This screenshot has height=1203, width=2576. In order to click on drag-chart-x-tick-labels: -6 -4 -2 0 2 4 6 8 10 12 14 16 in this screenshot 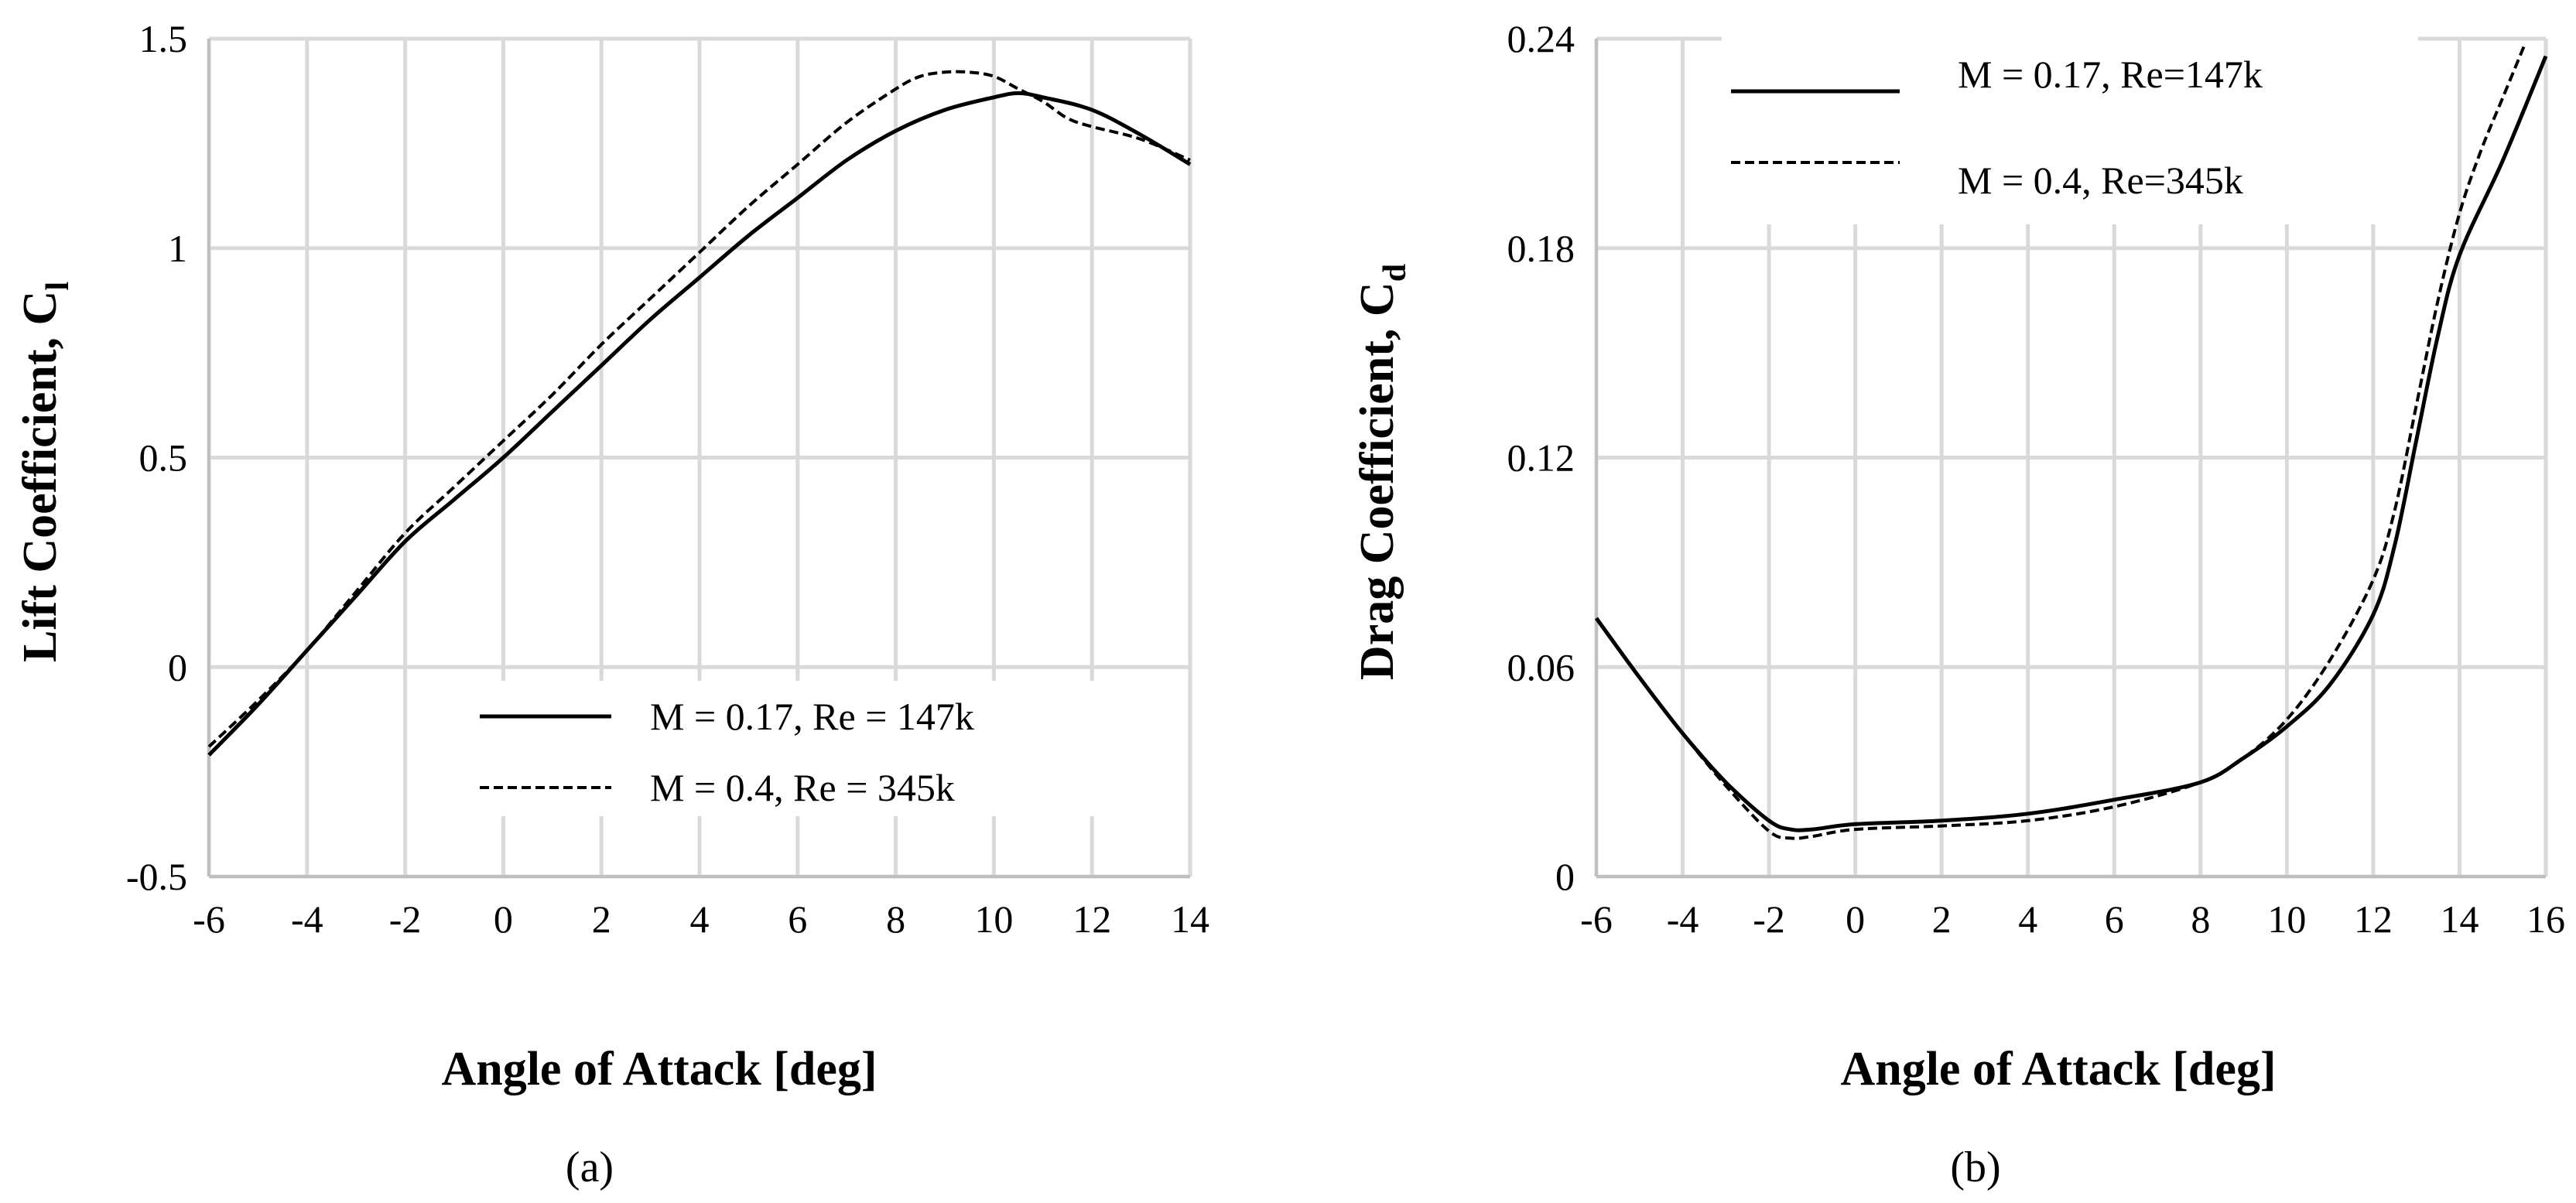, I will do `click(2072, 919)`.